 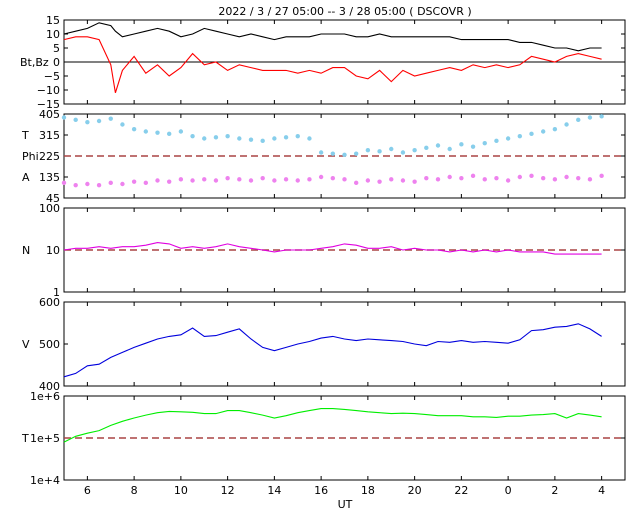 What do you see at coordinates (52, 76) in the screenshot?
I see `y-tick-label: −5` at bounding box center [52, 76].